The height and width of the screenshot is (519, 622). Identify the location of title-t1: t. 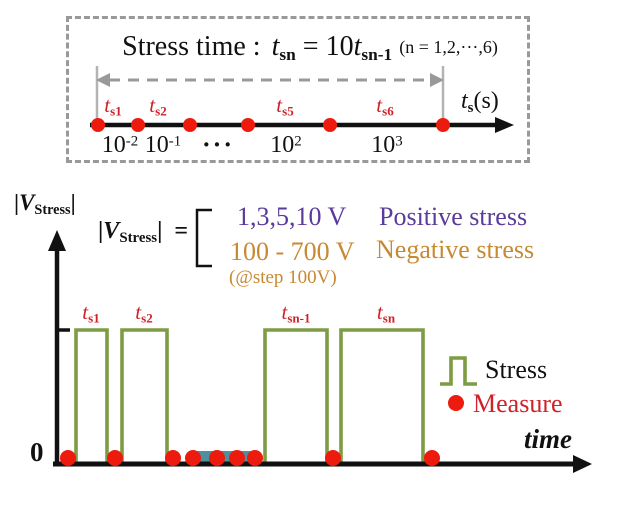
(275, 46).